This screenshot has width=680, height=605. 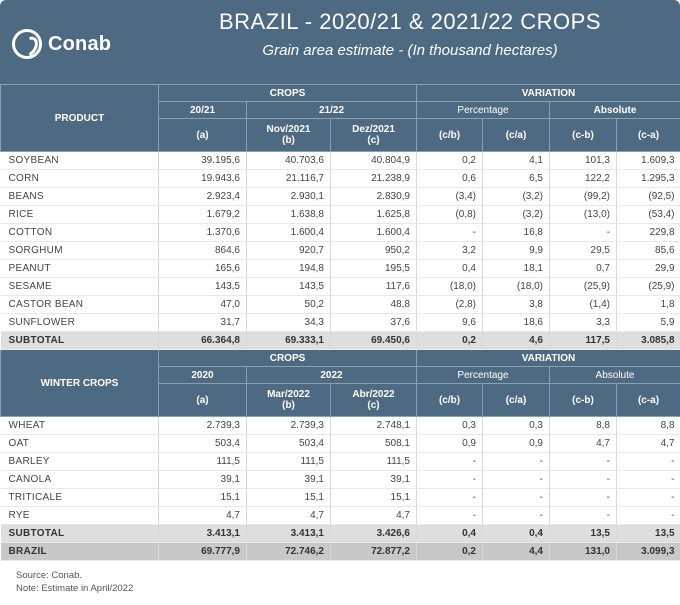 What do you see at coordinates (516, 178) in the screenshot?
I see `cell-pca: 6,5` at bounding box center [516, 178].